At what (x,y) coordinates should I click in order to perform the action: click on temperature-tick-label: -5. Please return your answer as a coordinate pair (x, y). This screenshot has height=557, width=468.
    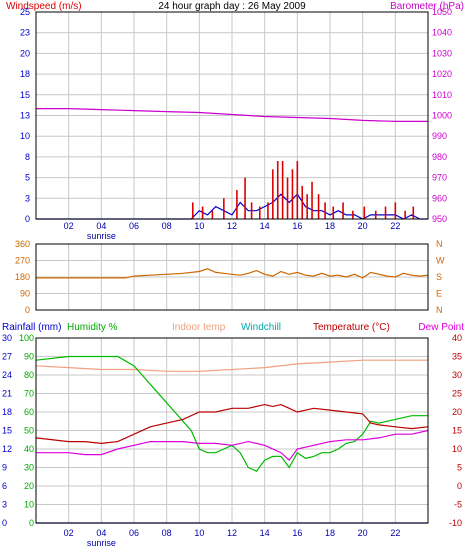
    Looking at the image, I should click on (458, 505).